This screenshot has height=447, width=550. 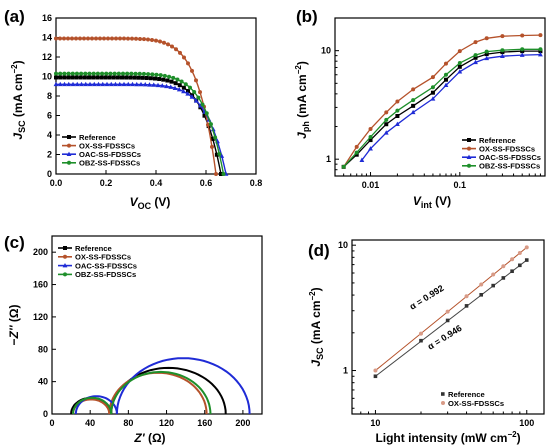 I want to click on x-tick-label: 160, so click(x=204, y=423).